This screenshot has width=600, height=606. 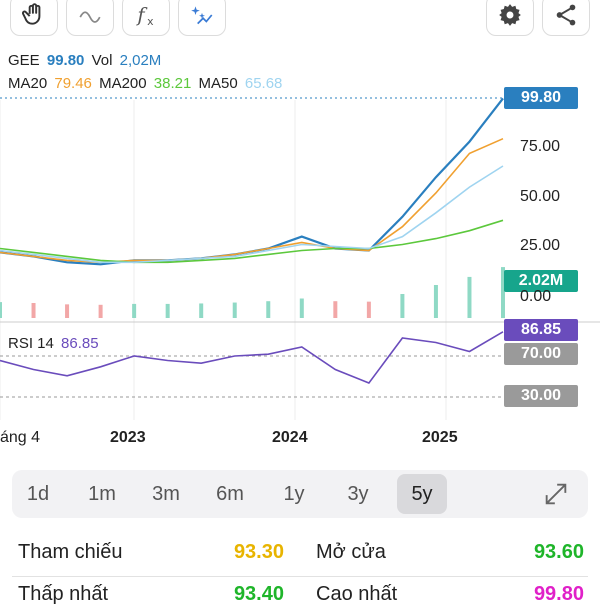 What do you see at coordinates (172, 83) in the screenshot?
I see `ma200-value: 38.21` at bounding box center [172, 83].